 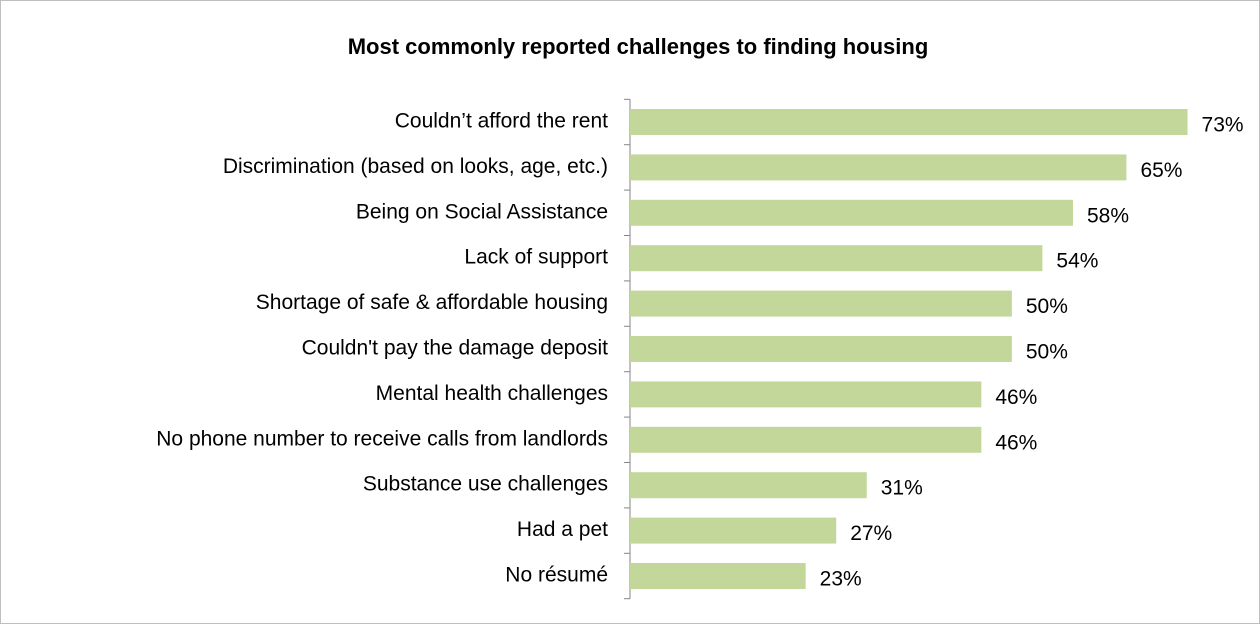 I want to click on y-tick-label: Mental health challenges, so click(x=492, y=393).